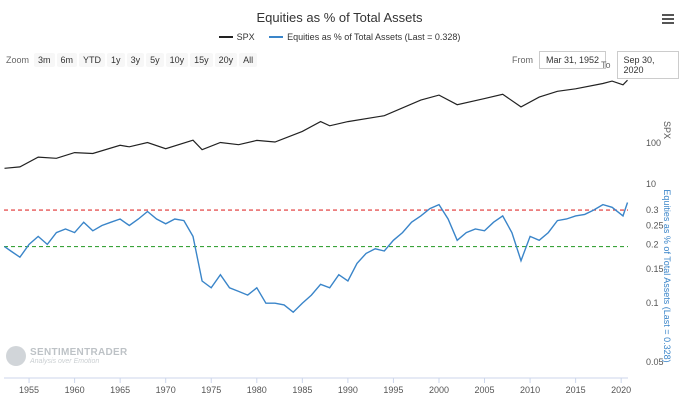 This screenshot has width=679, height=400. Describe the element at coordinates (120, 390) in the screenshot. I see `x-tick-label: 1965` at that location.